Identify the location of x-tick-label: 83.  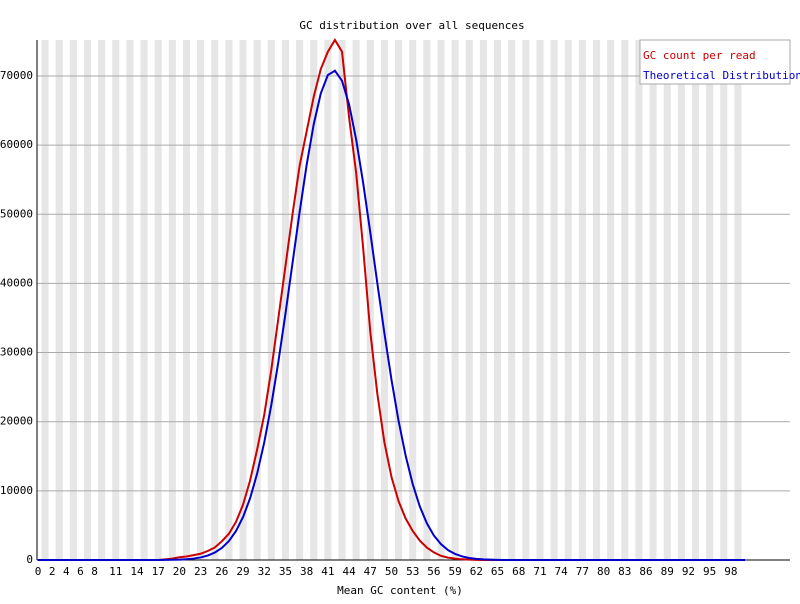
(624, 571).